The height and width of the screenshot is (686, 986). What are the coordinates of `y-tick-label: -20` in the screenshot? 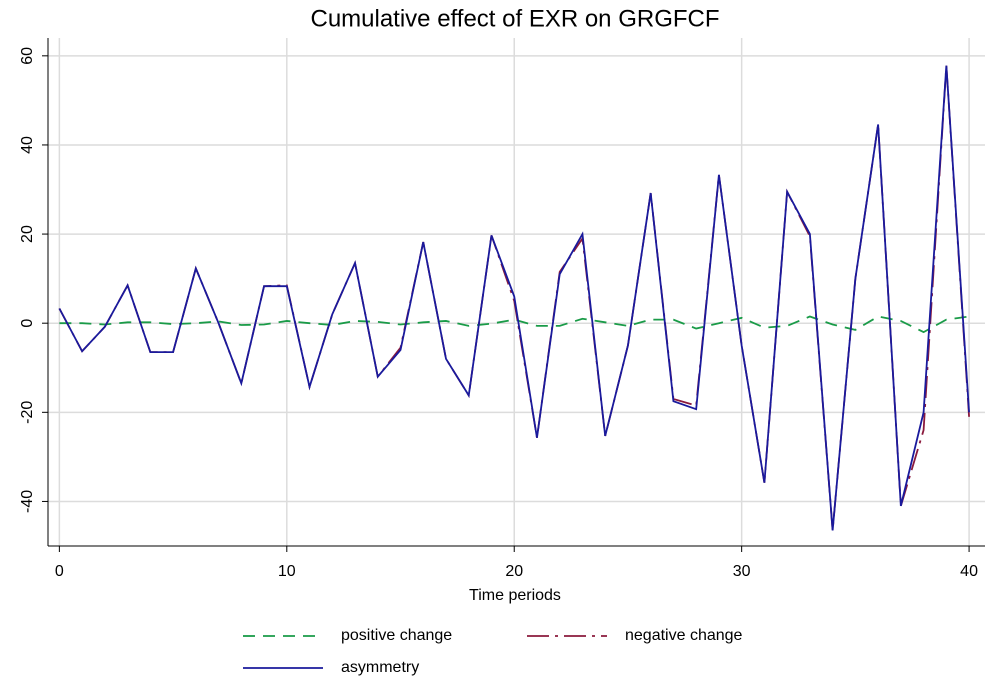 It's located at (27, 412).